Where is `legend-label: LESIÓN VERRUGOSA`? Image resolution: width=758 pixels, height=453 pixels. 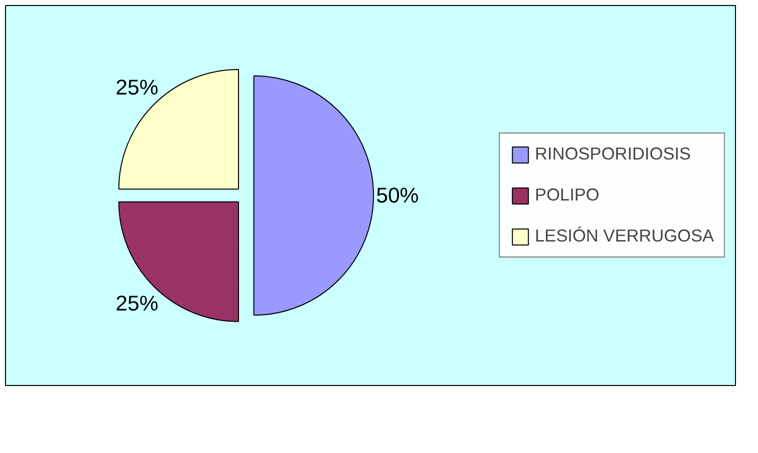
legend-label: LESIÓN VERRUGOSA is located at coordinates (624, 236).